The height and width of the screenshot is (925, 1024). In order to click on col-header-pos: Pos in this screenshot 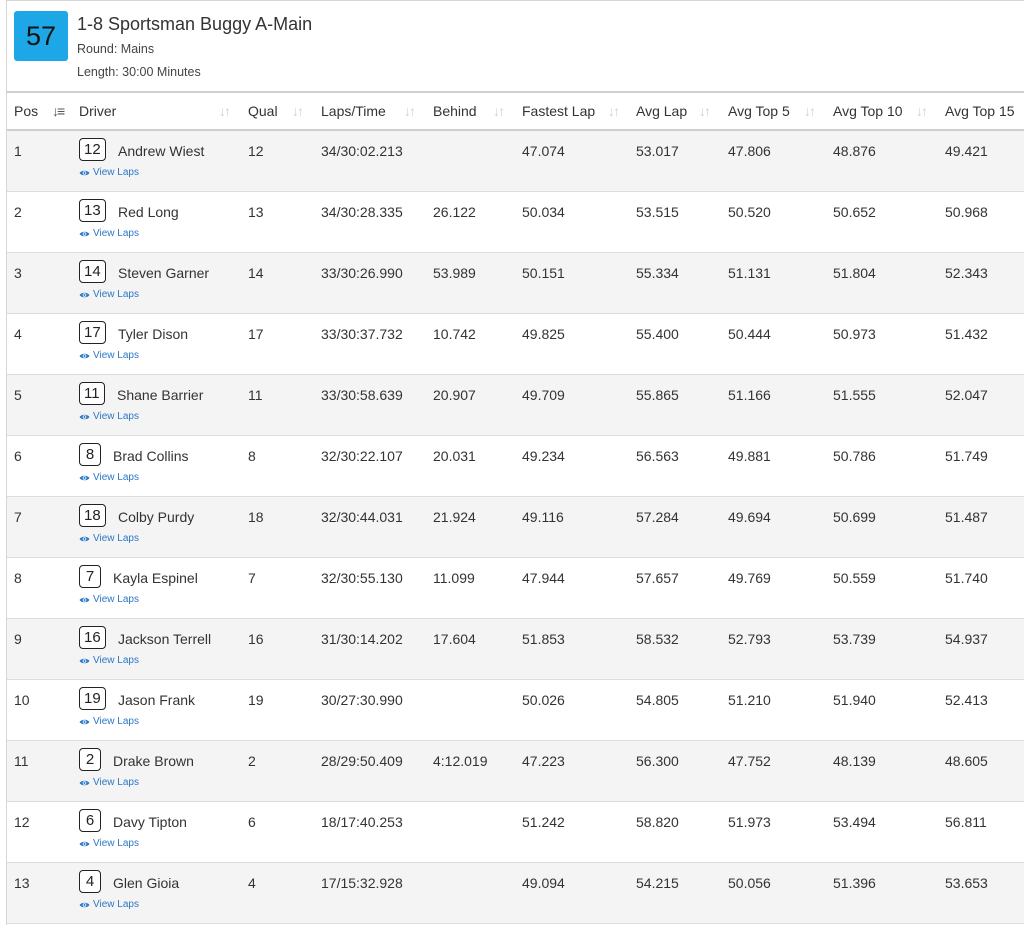, I will do `click(26, 111)`.